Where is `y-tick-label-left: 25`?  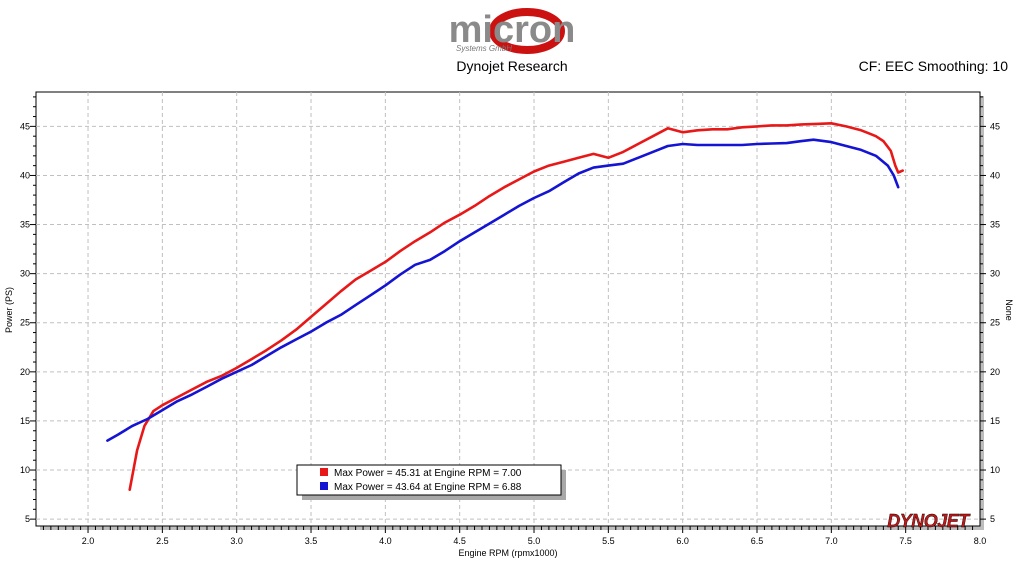 y-tick-label-left: 25 is located at coordinates (25, 323).